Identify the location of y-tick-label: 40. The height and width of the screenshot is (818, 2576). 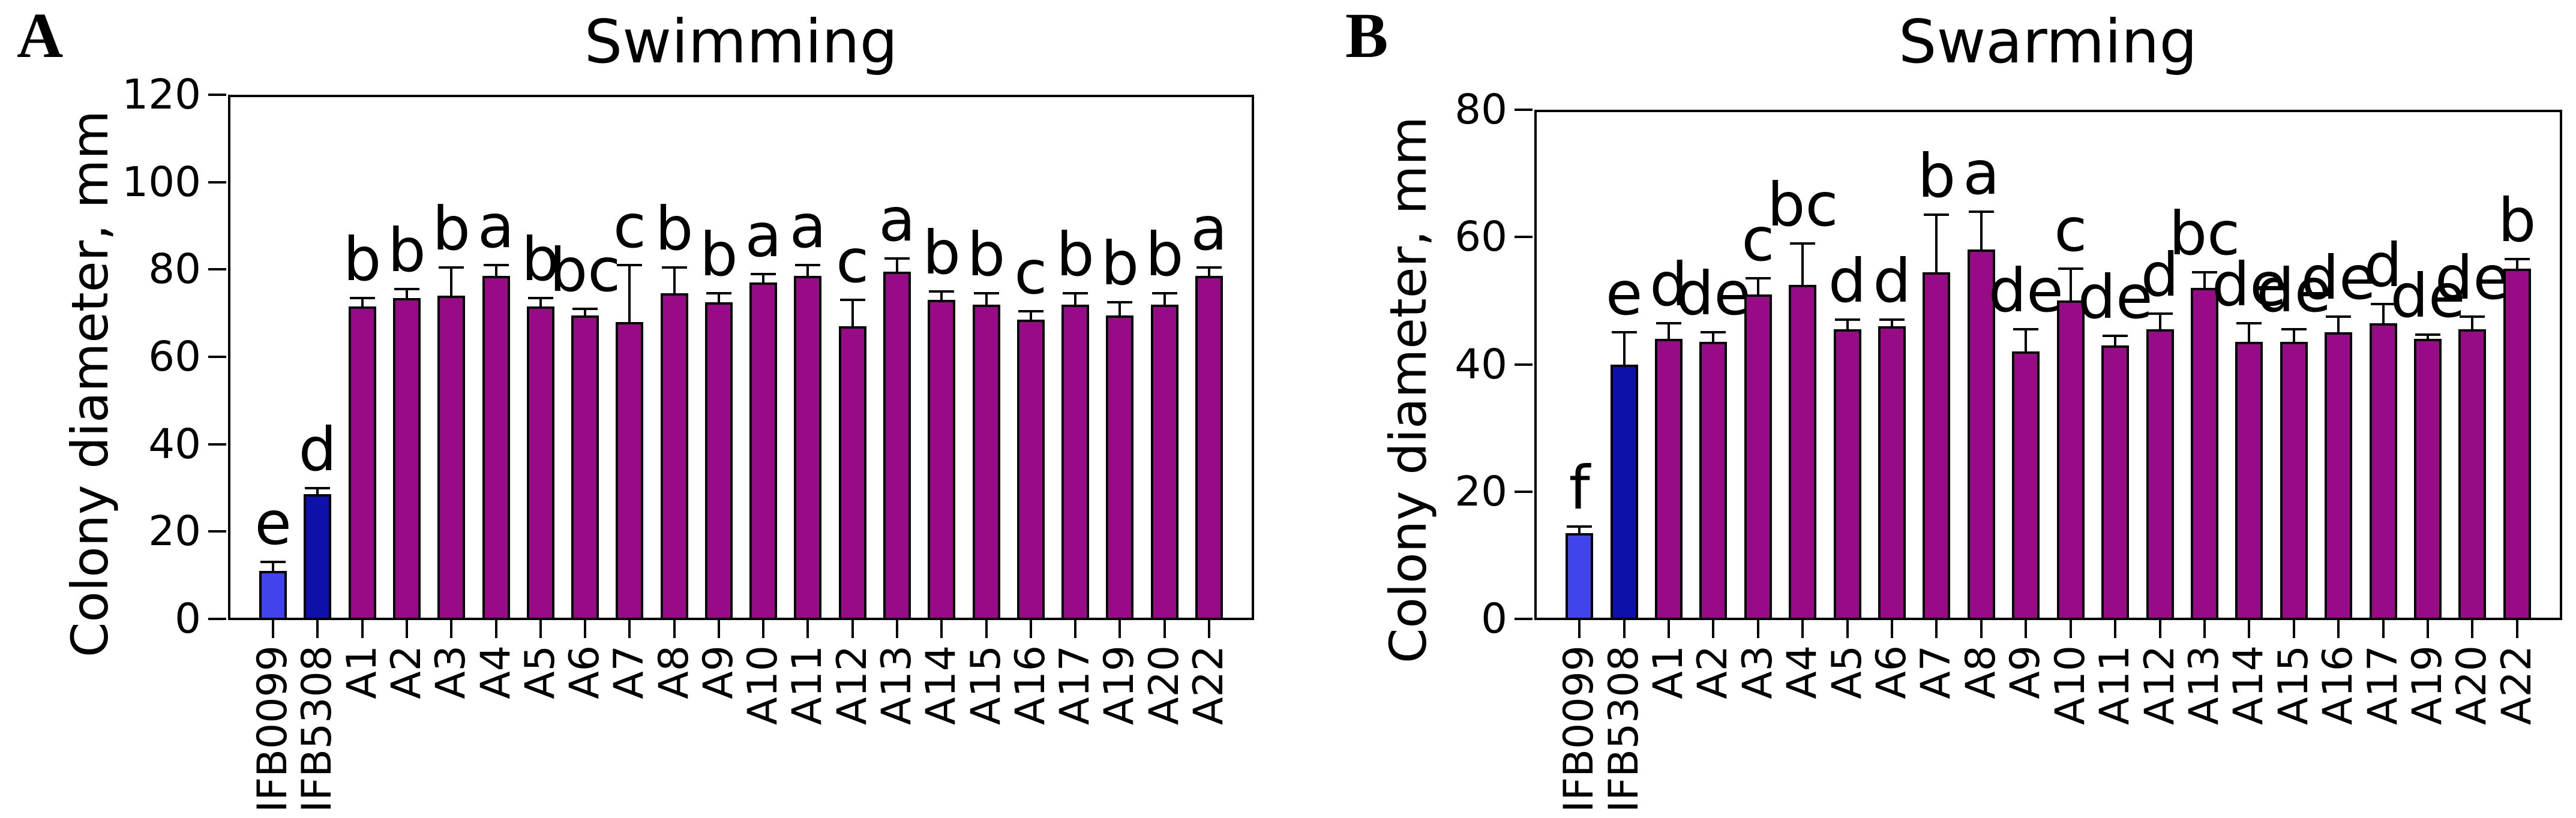
(174, 444).